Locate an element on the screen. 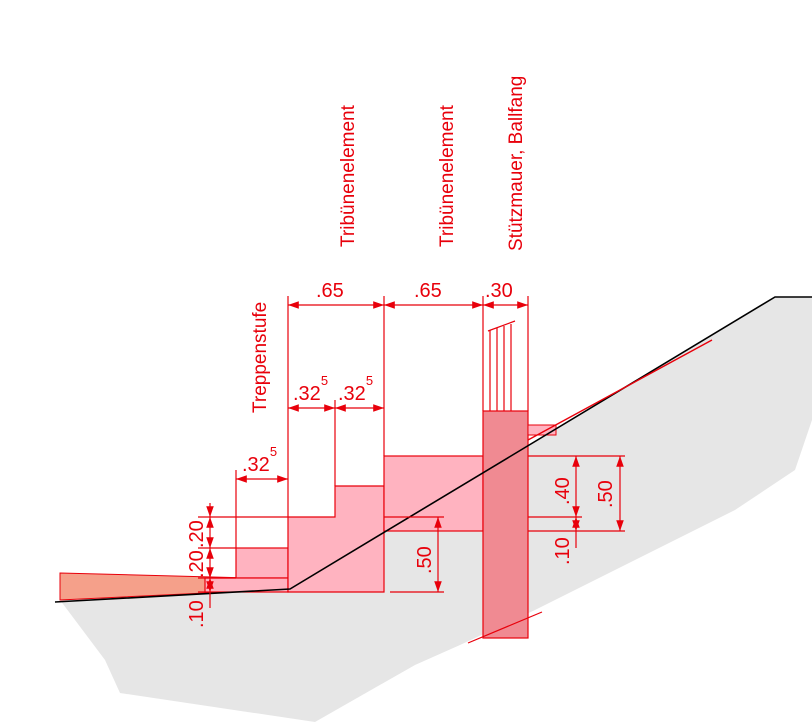 This screenshot has height=726, width=812. dim-0325-mid-b: .325 is located at coordinates (355, 389).